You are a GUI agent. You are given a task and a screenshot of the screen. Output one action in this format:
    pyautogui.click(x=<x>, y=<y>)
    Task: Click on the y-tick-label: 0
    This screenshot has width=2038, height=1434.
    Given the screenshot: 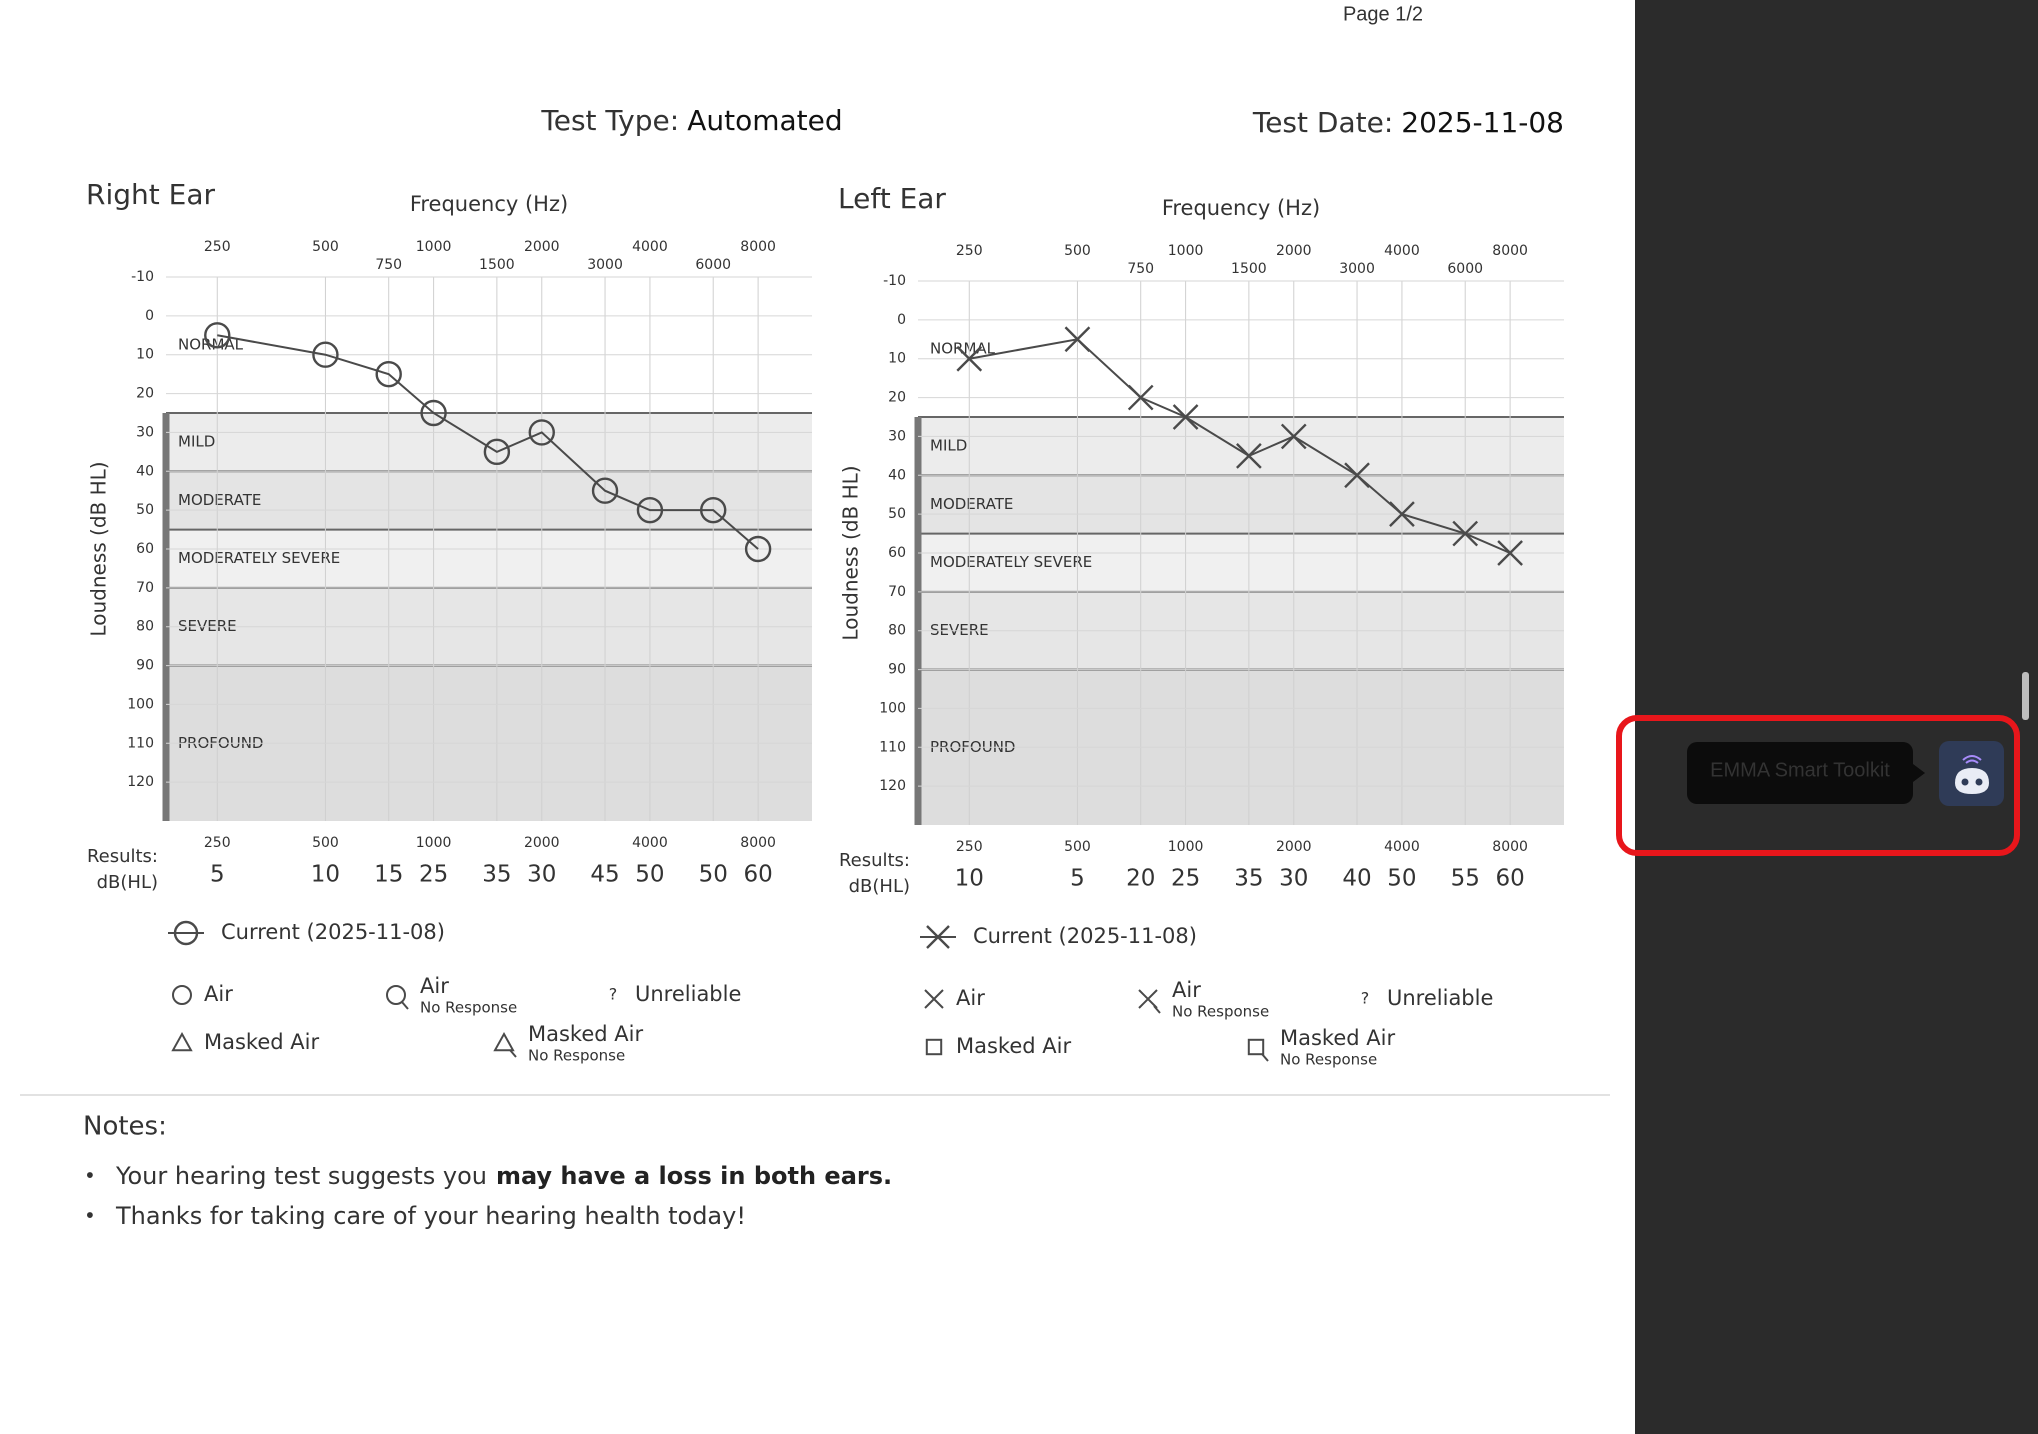 What is the action you would take?
    pyautogui.click(x=149, y=316)
    